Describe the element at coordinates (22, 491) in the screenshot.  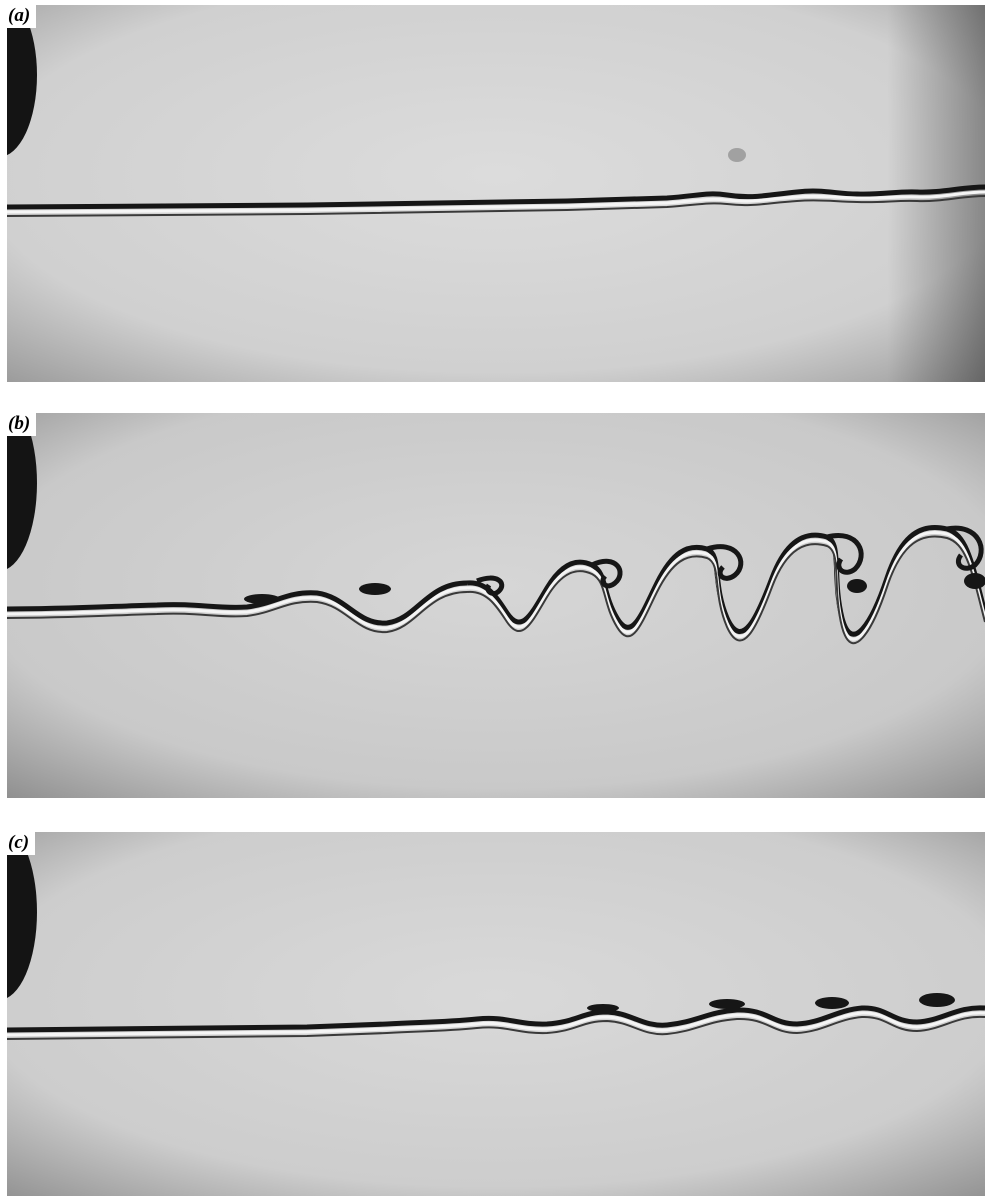
I see `cylinder-shadow-b` at that location.